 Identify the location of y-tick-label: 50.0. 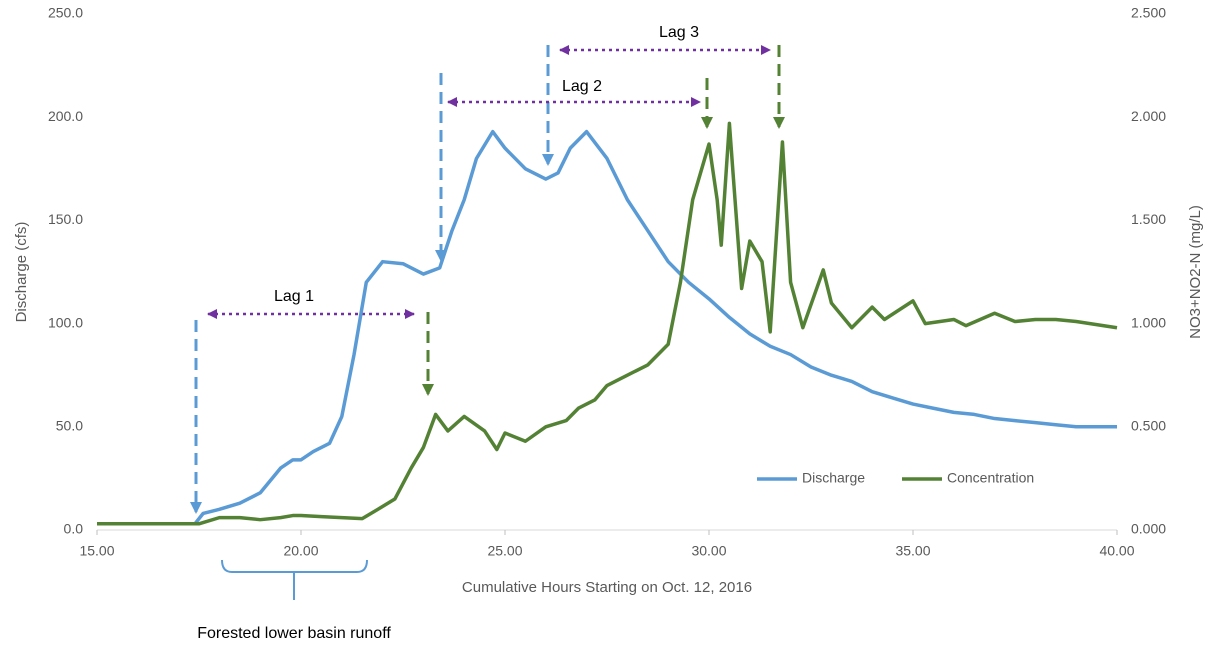
(69, 426).